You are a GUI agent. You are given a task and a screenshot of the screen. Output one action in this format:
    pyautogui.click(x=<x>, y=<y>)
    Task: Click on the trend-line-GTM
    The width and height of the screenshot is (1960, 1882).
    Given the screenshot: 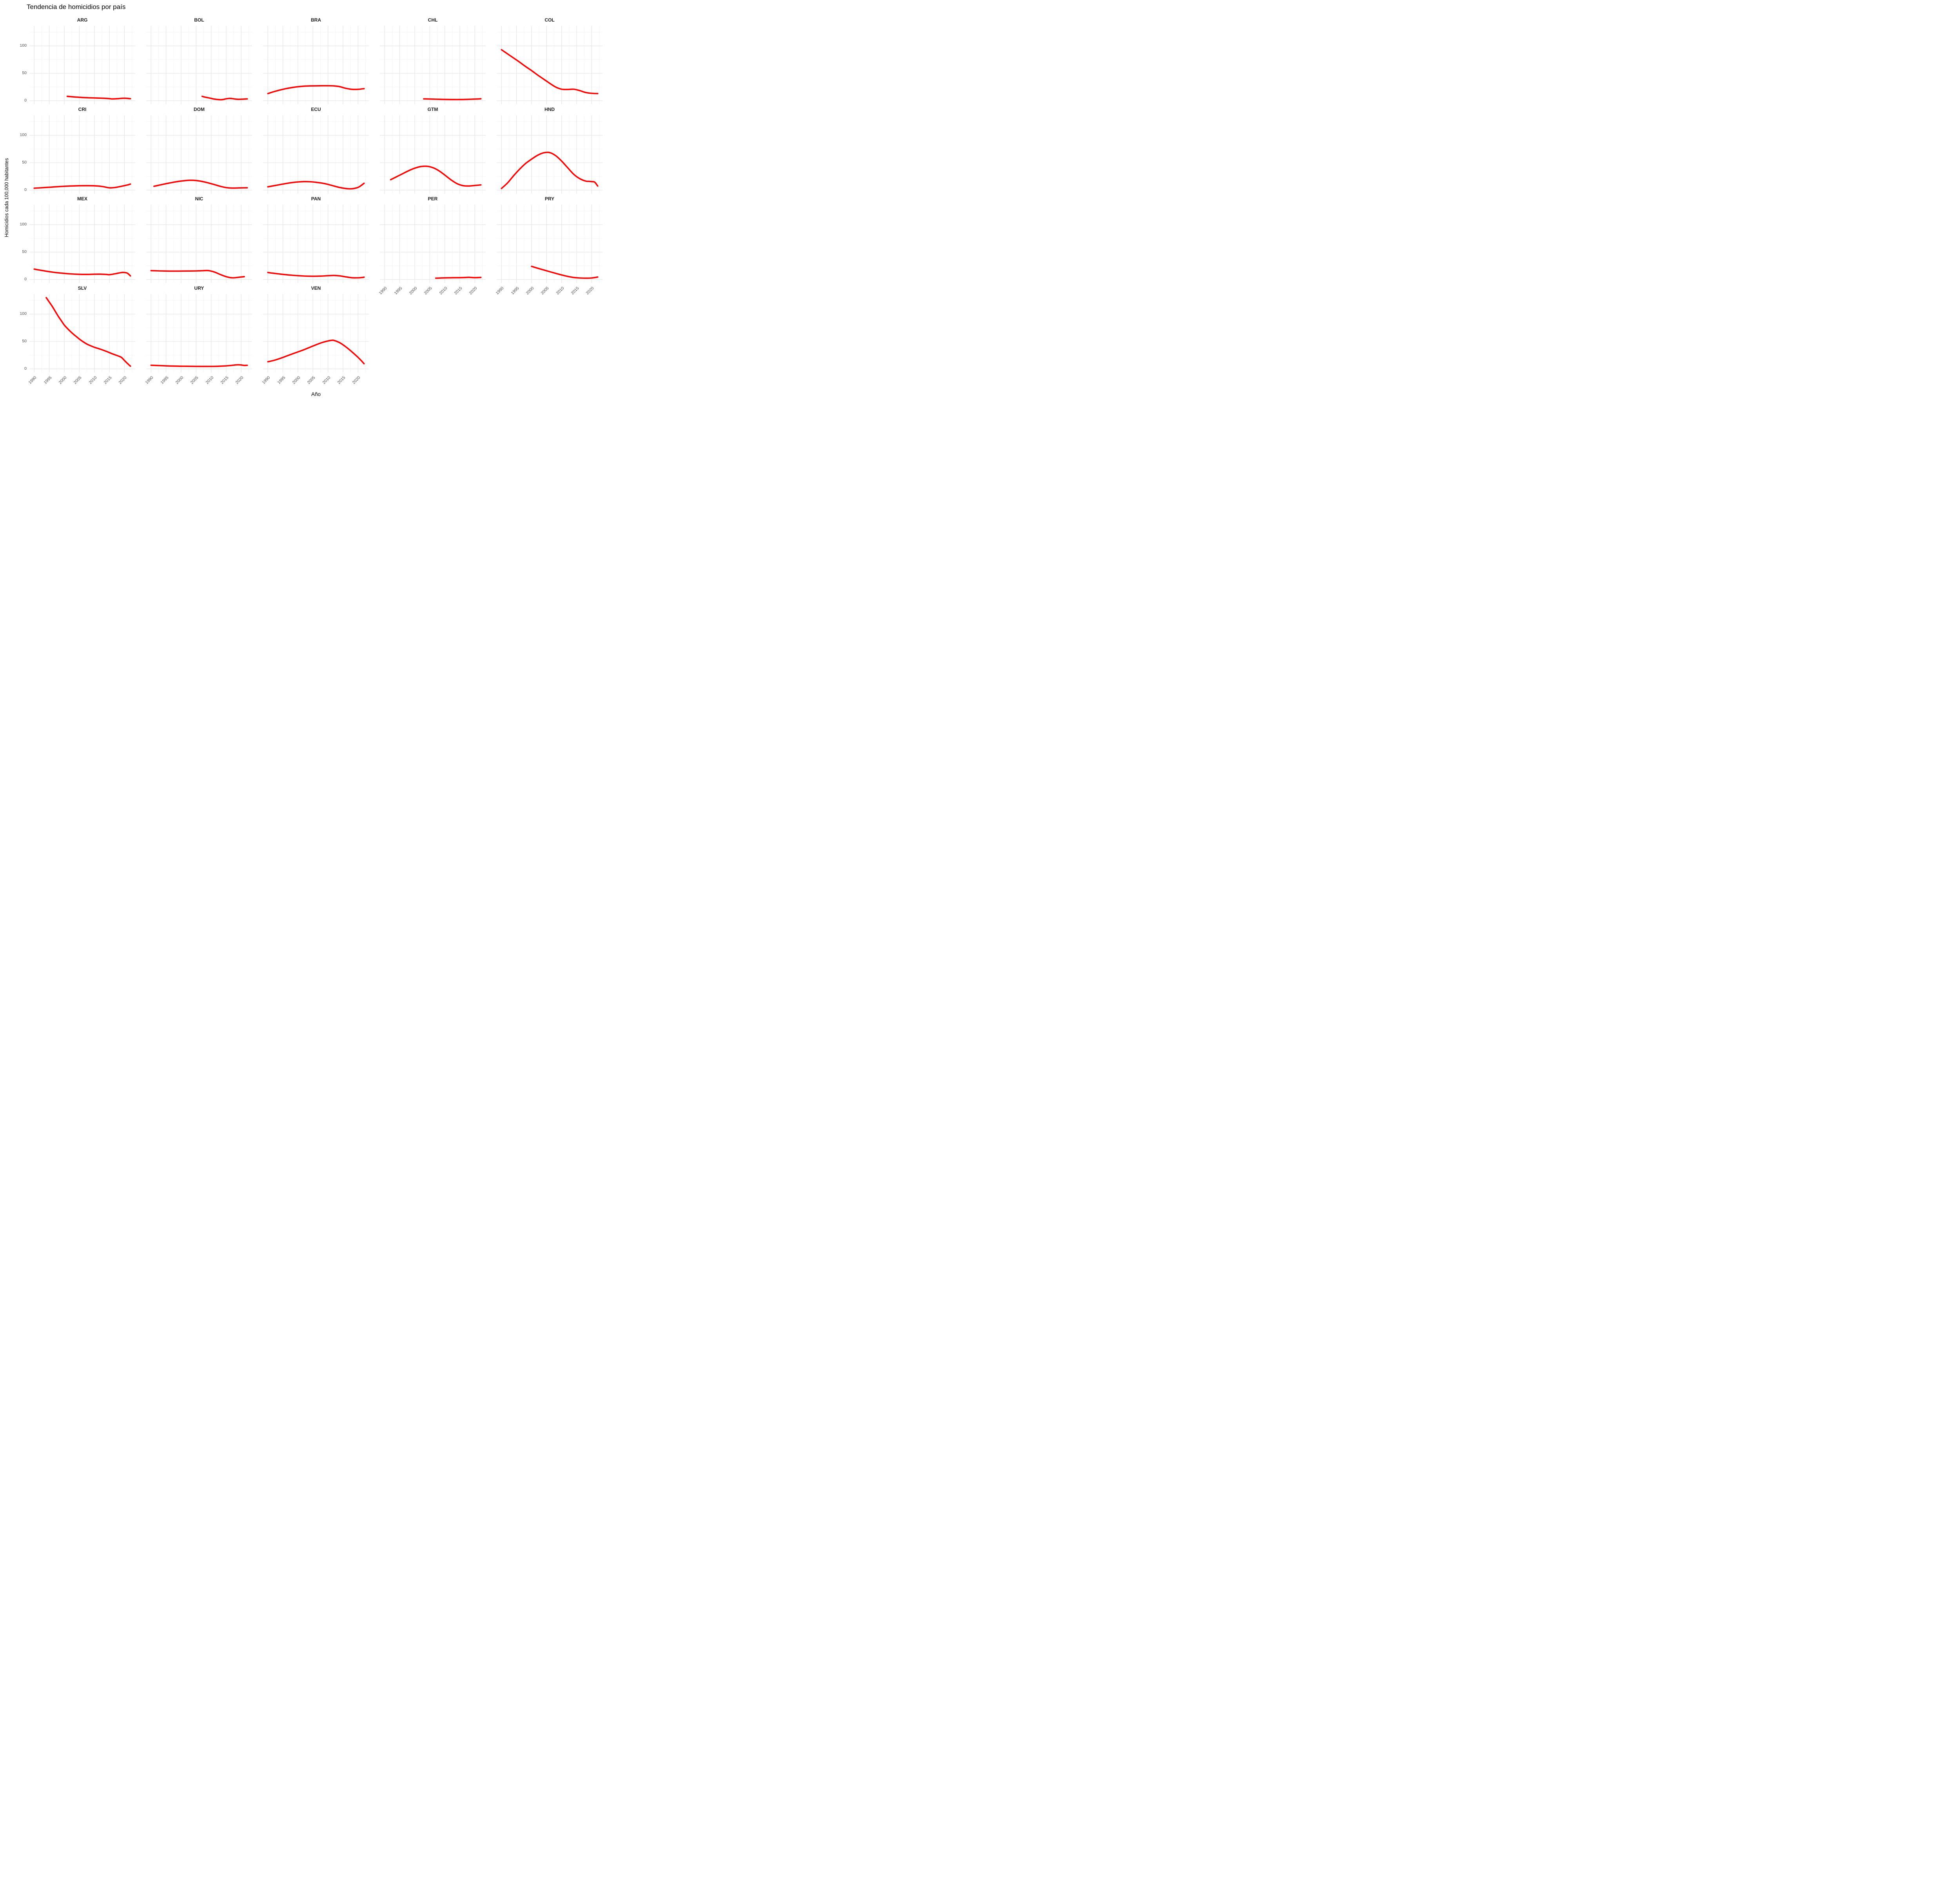 What is the action you would take?
    pyautogui.click(x=436, y=176)
    